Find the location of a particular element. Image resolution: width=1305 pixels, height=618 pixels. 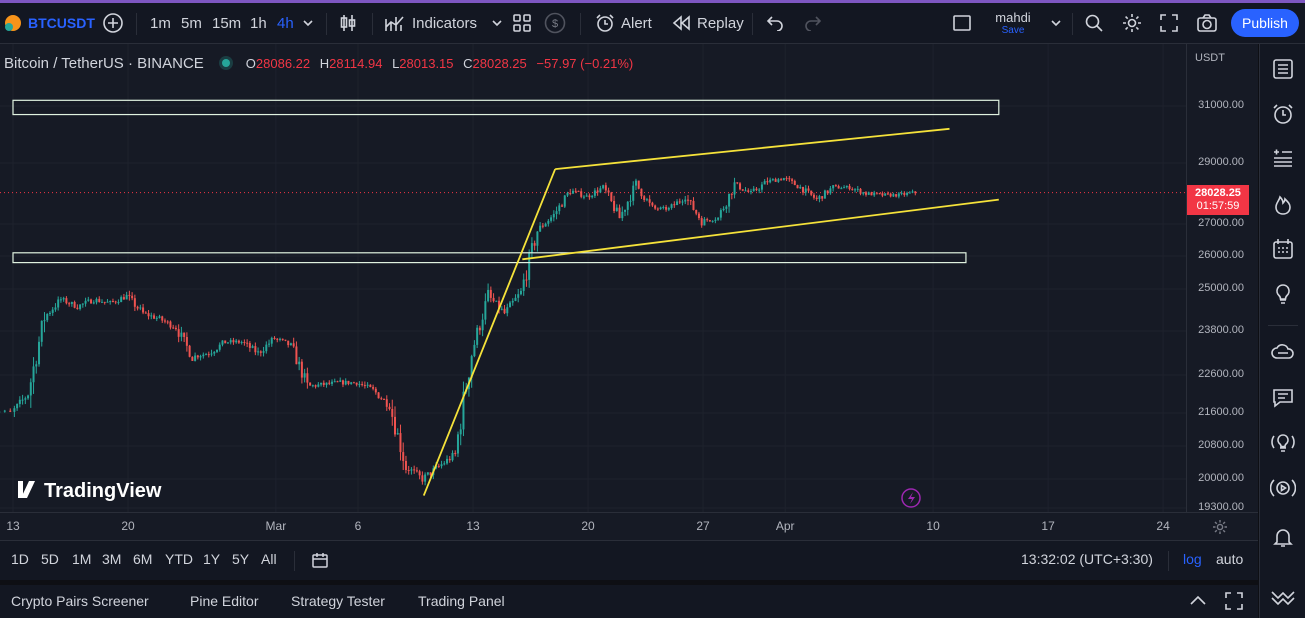

streams-button is located at coordinates (1283, 353).